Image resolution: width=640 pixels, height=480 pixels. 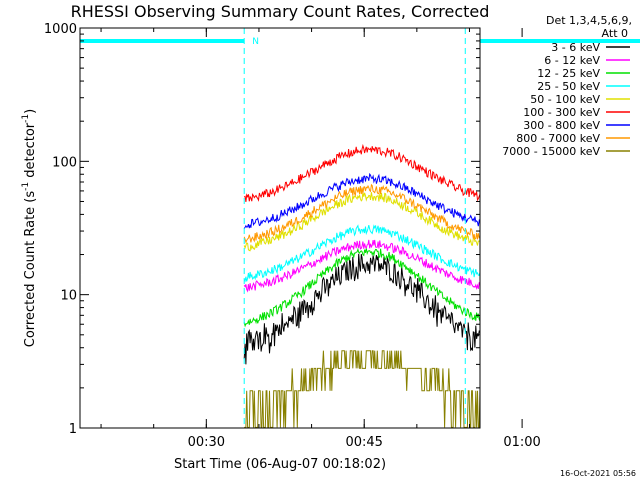 I want to click on x-axis-label: Start Time (06-Aug-07 00:18:02), so click(x=280, y=464).